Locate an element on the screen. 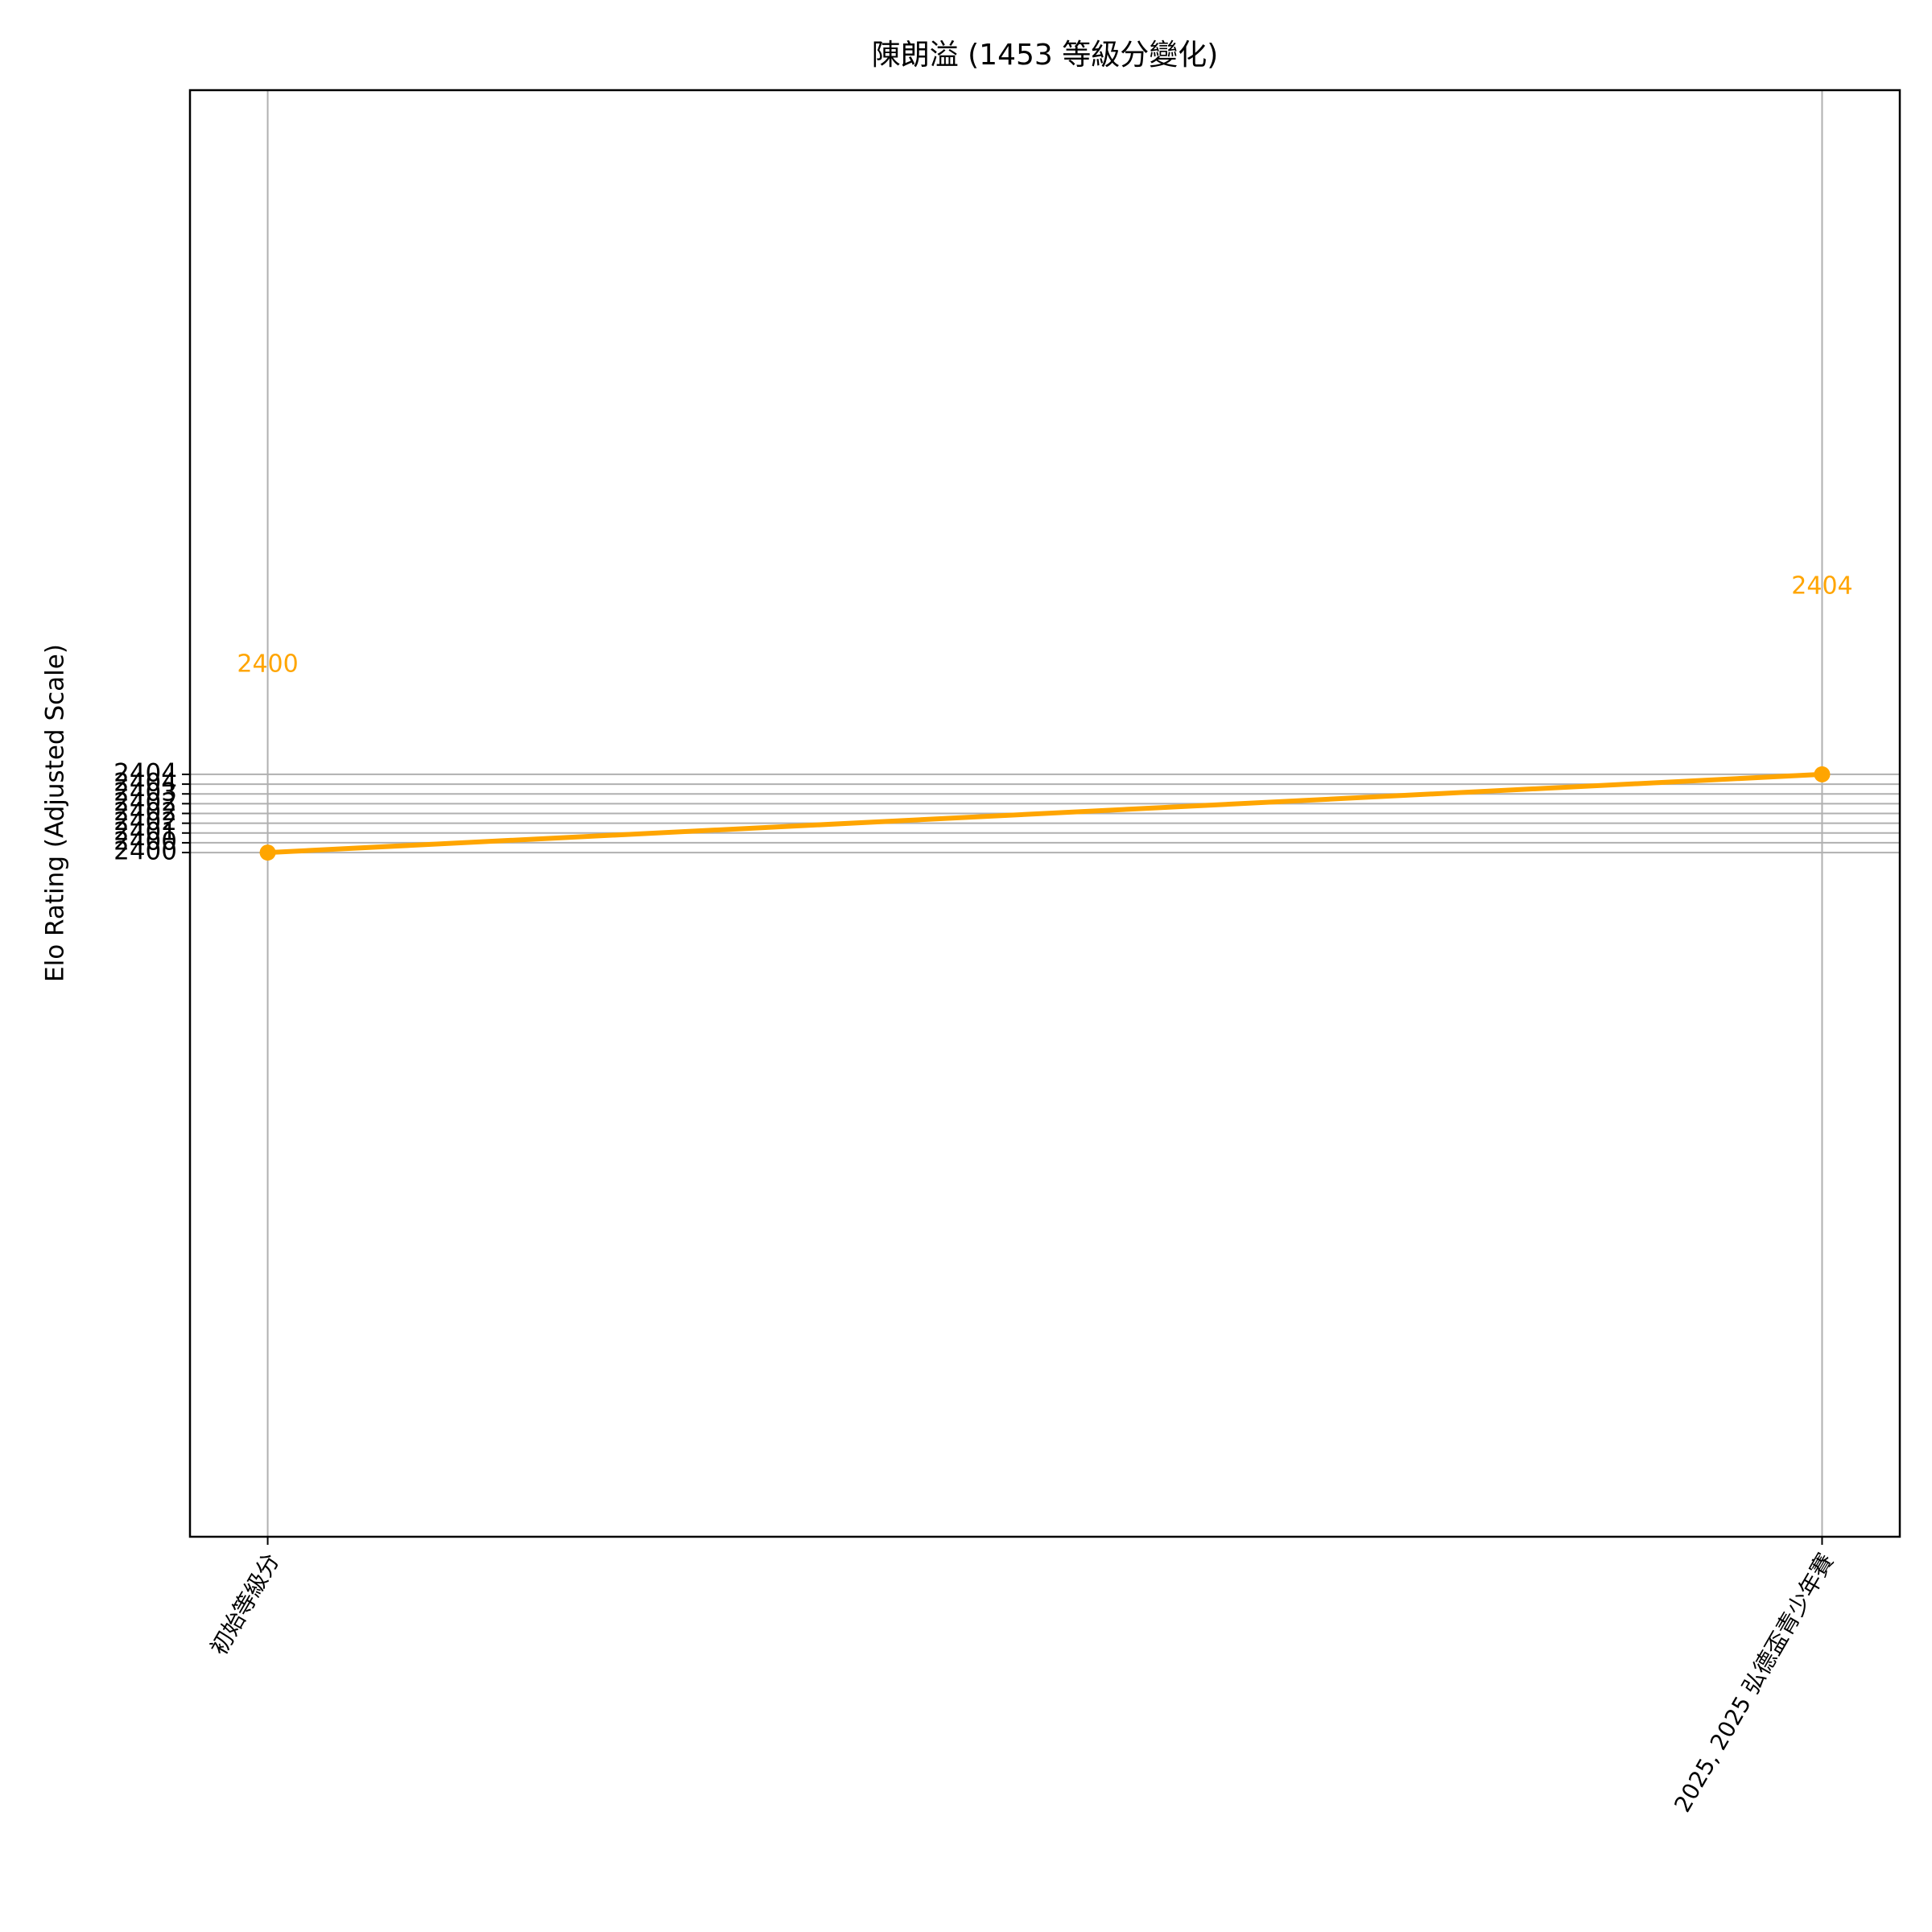 This screenshot has width=1932, height=1932. value-label: 2404 is located at coordinates (1821, 586).